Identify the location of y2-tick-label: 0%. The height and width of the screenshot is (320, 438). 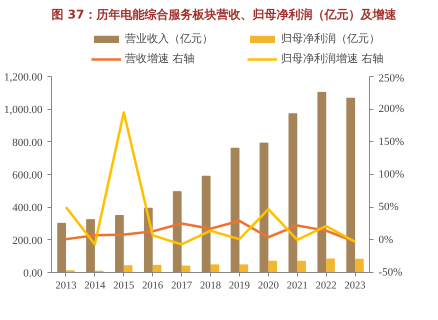
(386, 240).